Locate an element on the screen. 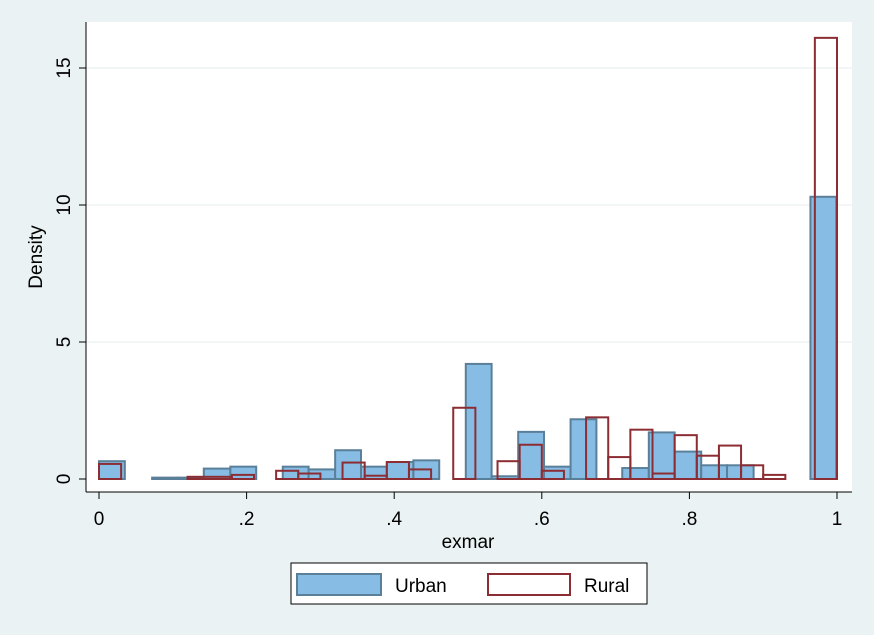 The image size is (874, 635). y-tick-label: 15 is located at coordinates (64, 67).